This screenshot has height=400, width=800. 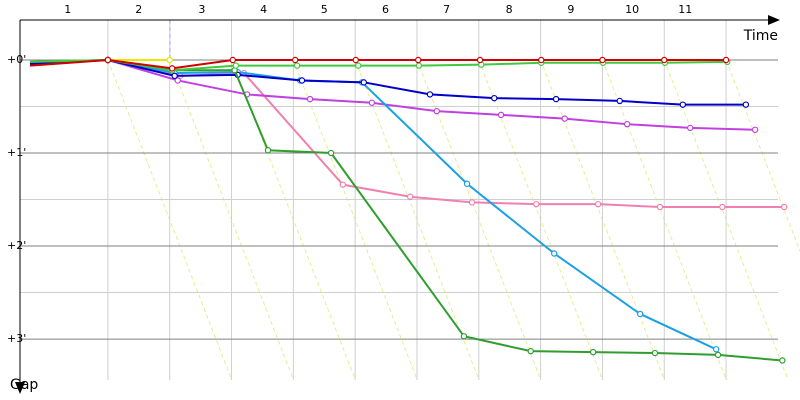 I want to click on x-tick-label: 4, so click(x=263, y=9).